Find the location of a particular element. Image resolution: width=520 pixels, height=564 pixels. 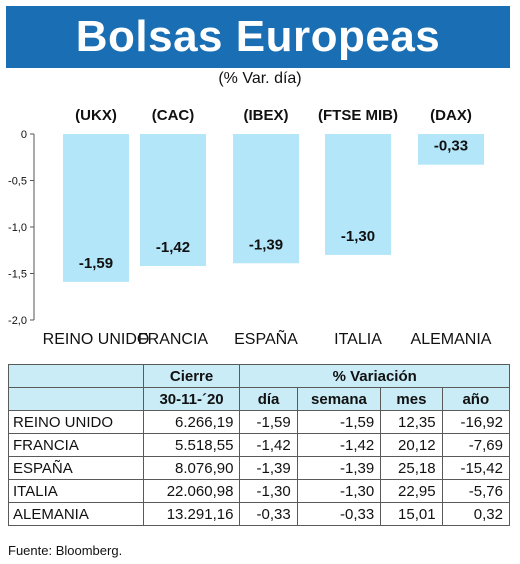

table-header-empty is located at coordinates (76, 376).